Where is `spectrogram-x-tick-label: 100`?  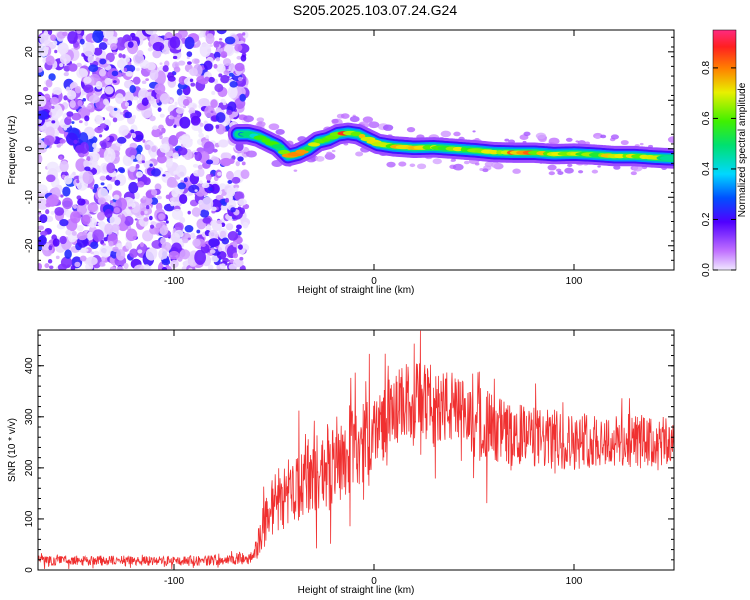 spectrogram-x-tick-label: 100 is located at coordinates (574, 281).